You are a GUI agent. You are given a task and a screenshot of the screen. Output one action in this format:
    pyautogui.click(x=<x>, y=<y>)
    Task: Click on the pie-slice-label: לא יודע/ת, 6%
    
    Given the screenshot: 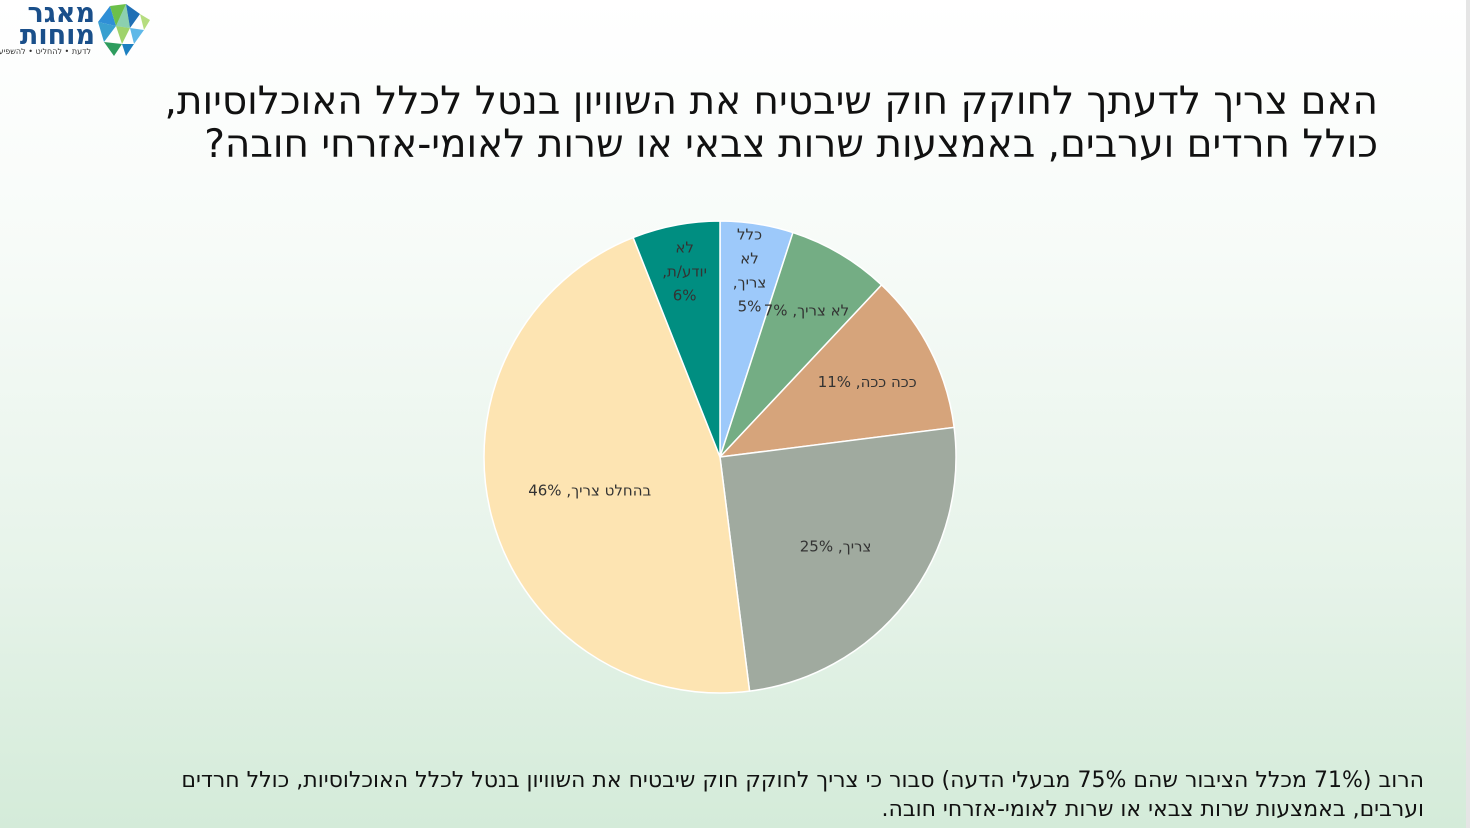 What is the action you would take?
    pyautogui.click(x=684, y=272)
    